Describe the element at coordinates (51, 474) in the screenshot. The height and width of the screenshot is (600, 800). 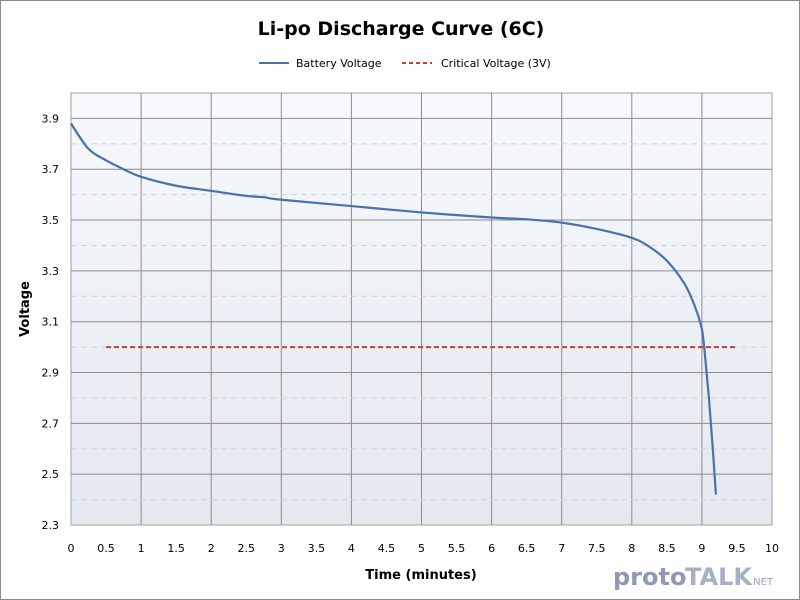
I see `y-tick-label: 2.5` at that location.